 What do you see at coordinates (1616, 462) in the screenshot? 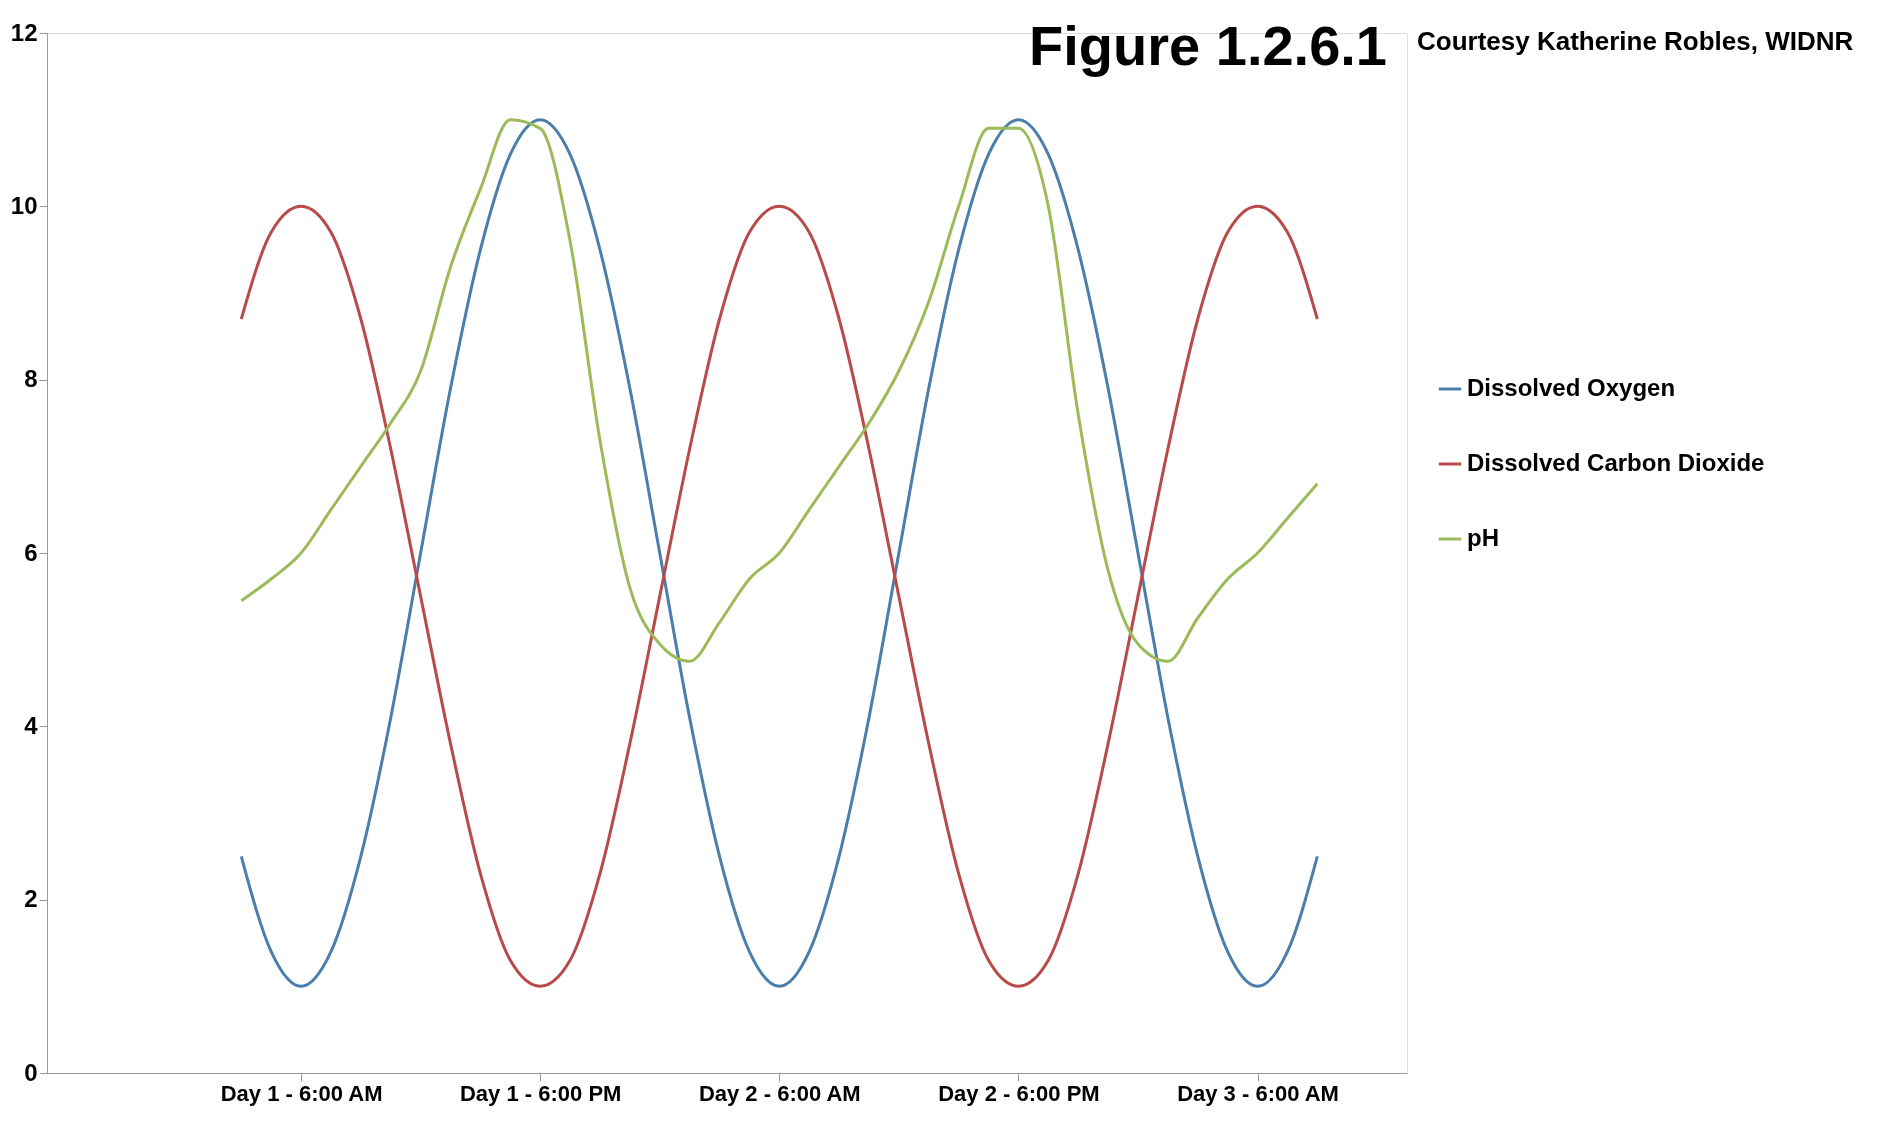
I see `legend-label: Dissolved Carbon Dioxide` at bounding box center [1616, 462].